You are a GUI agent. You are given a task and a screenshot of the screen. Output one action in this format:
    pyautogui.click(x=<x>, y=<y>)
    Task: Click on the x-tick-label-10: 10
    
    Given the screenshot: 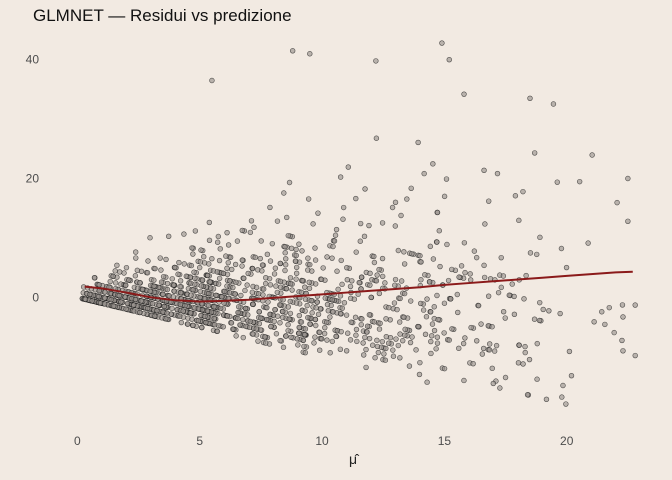 What is the action you would take?
    pyautogui.click(x=322, y=441)
    